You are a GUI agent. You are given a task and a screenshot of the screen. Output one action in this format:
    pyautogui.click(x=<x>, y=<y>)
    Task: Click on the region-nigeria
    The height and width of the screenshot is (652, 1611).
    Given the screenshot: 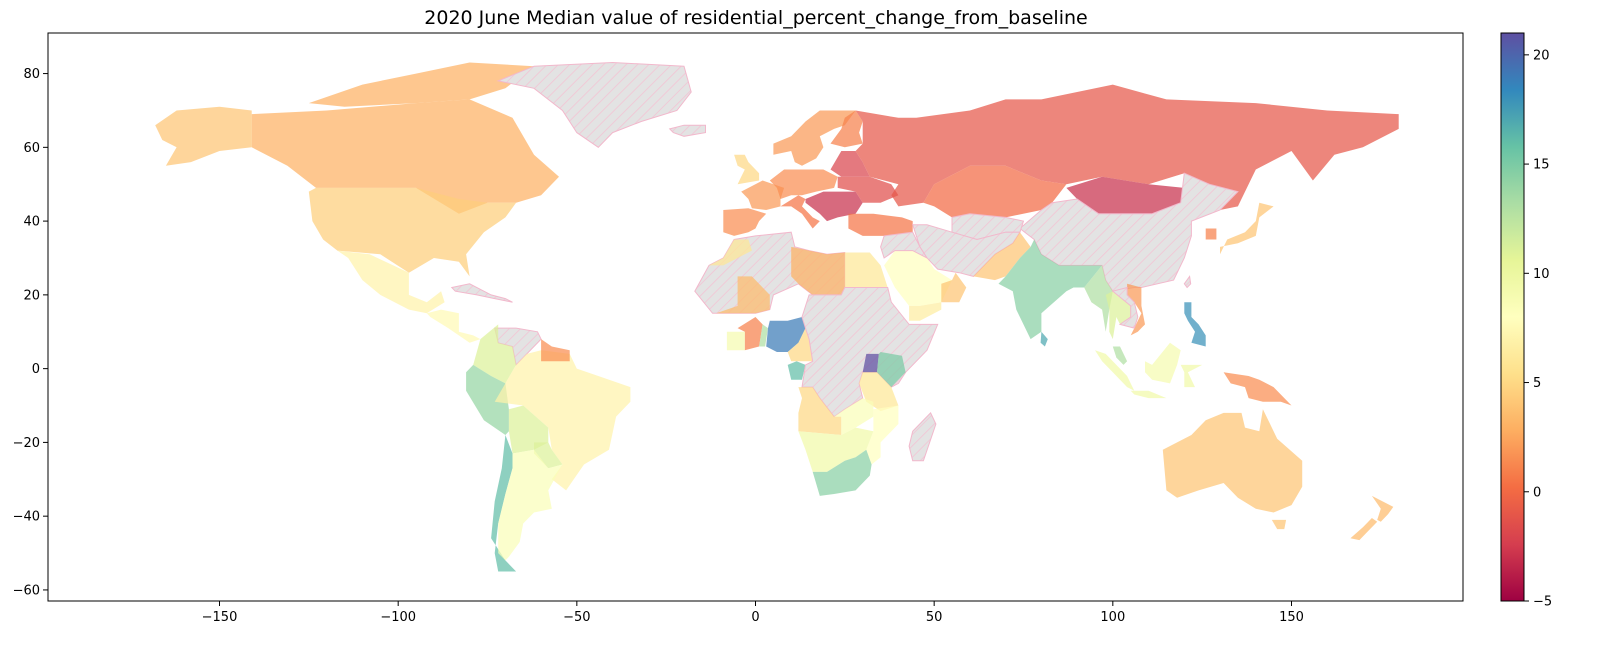 What is the action you would take?
    pyautogui.click(x=786, y=334)
    